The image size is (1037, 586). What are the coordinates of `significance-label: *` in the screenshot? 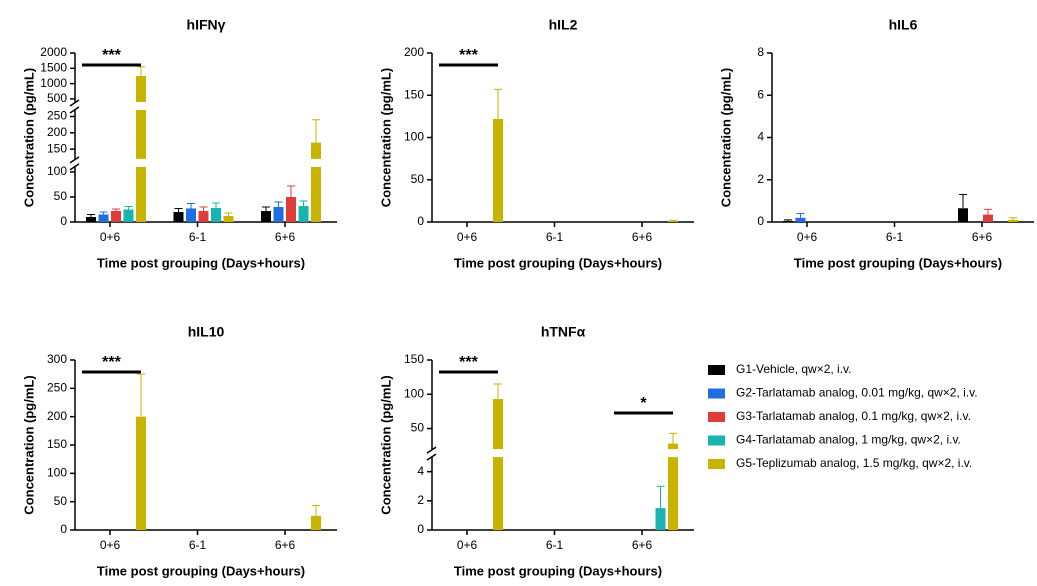 It's located at (643, 403).